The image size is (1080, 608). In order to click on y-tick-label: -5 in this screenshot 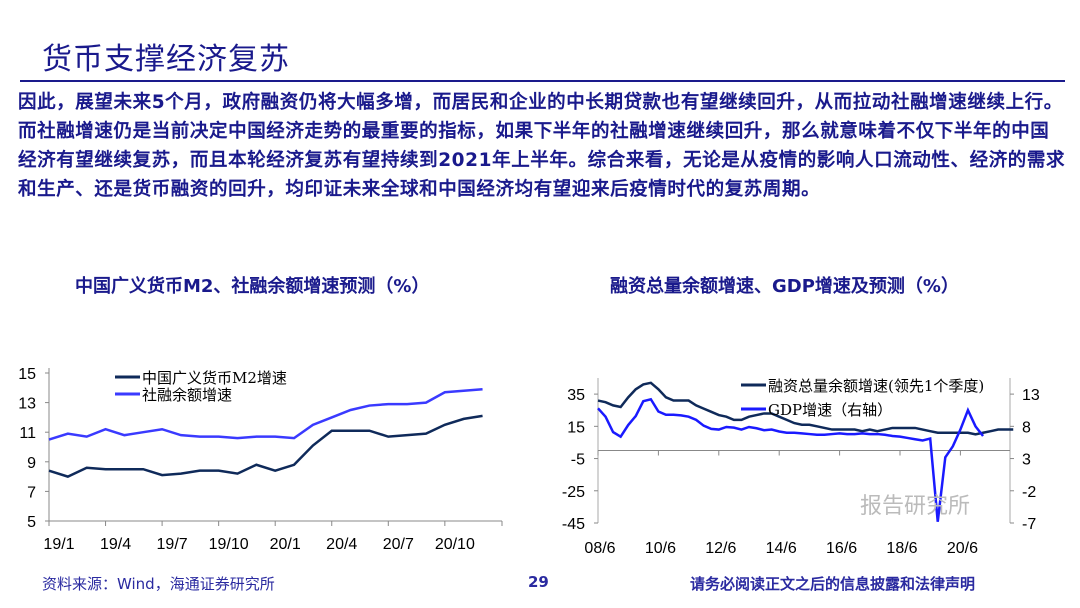, I will do `click(578, 460)`.